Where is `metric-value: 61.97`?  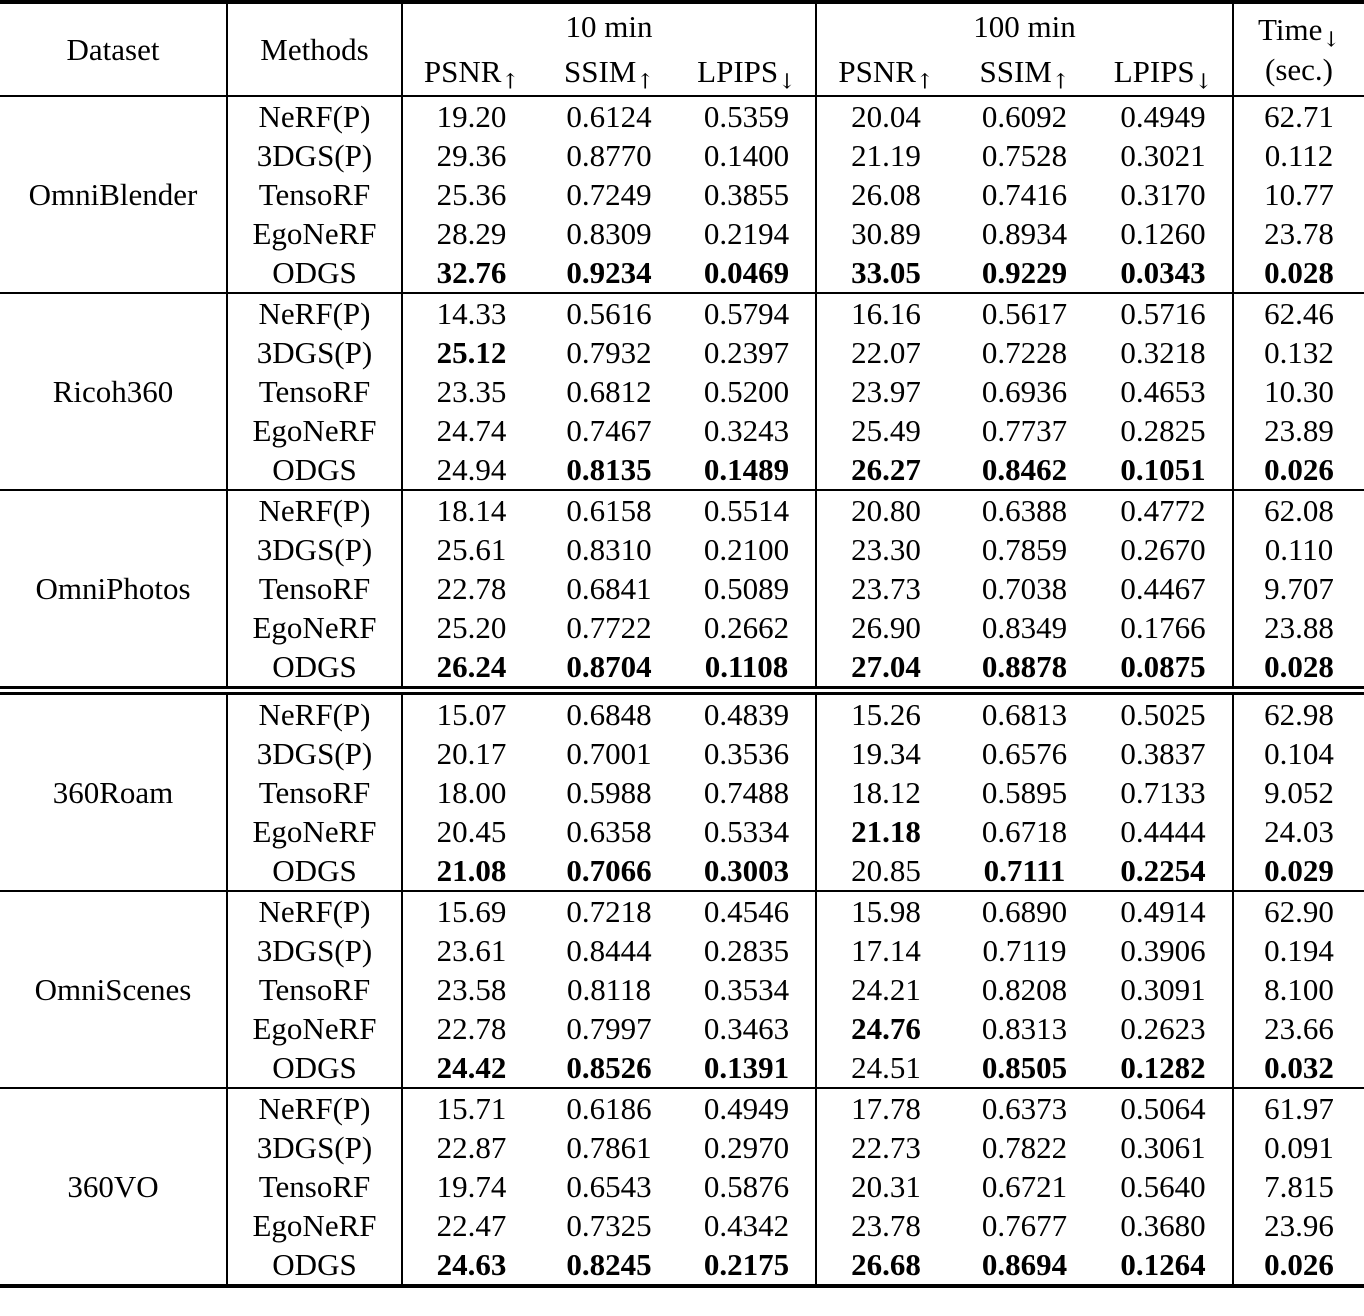
metric-value: 61.97 is located at coordinates (1299, 1108).